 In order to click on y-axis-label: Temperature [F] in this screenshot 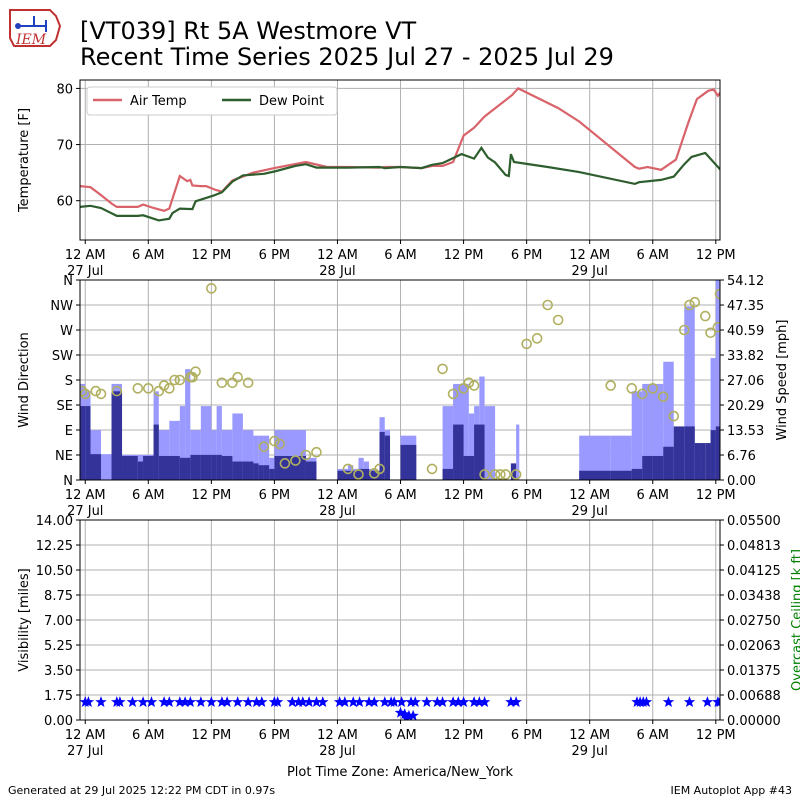, I will do `click(24, 160)`.